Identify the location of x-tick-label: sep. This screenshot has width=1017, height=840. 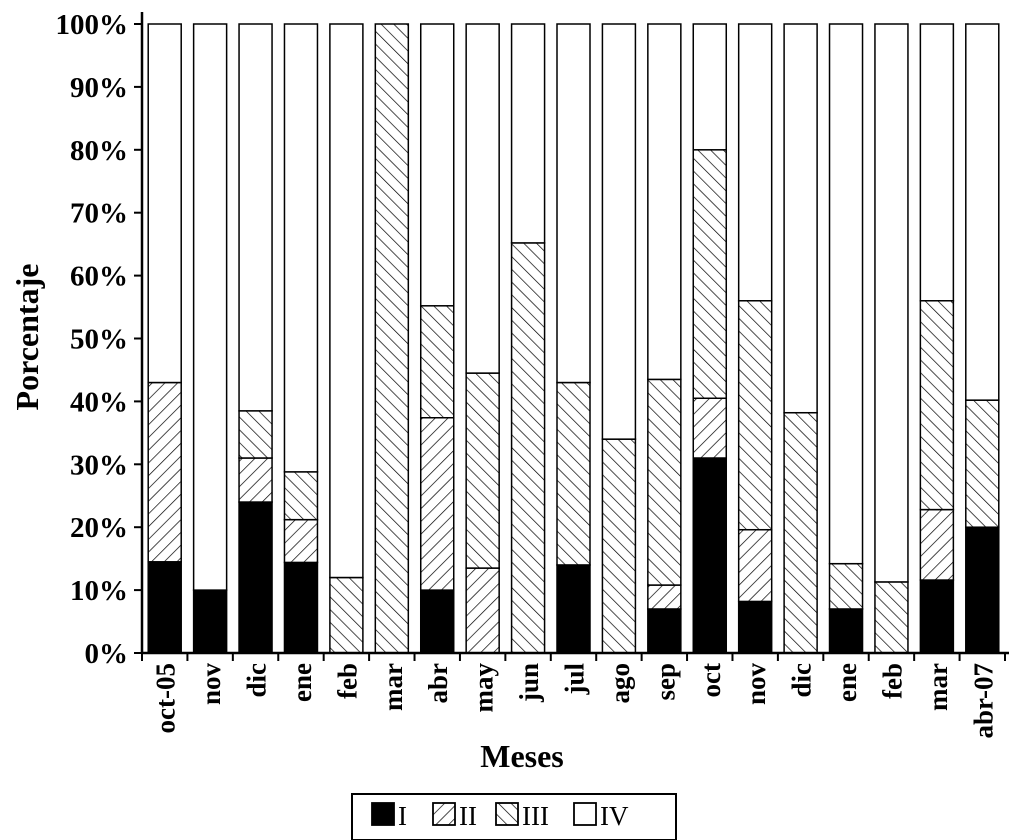
(665, 682).